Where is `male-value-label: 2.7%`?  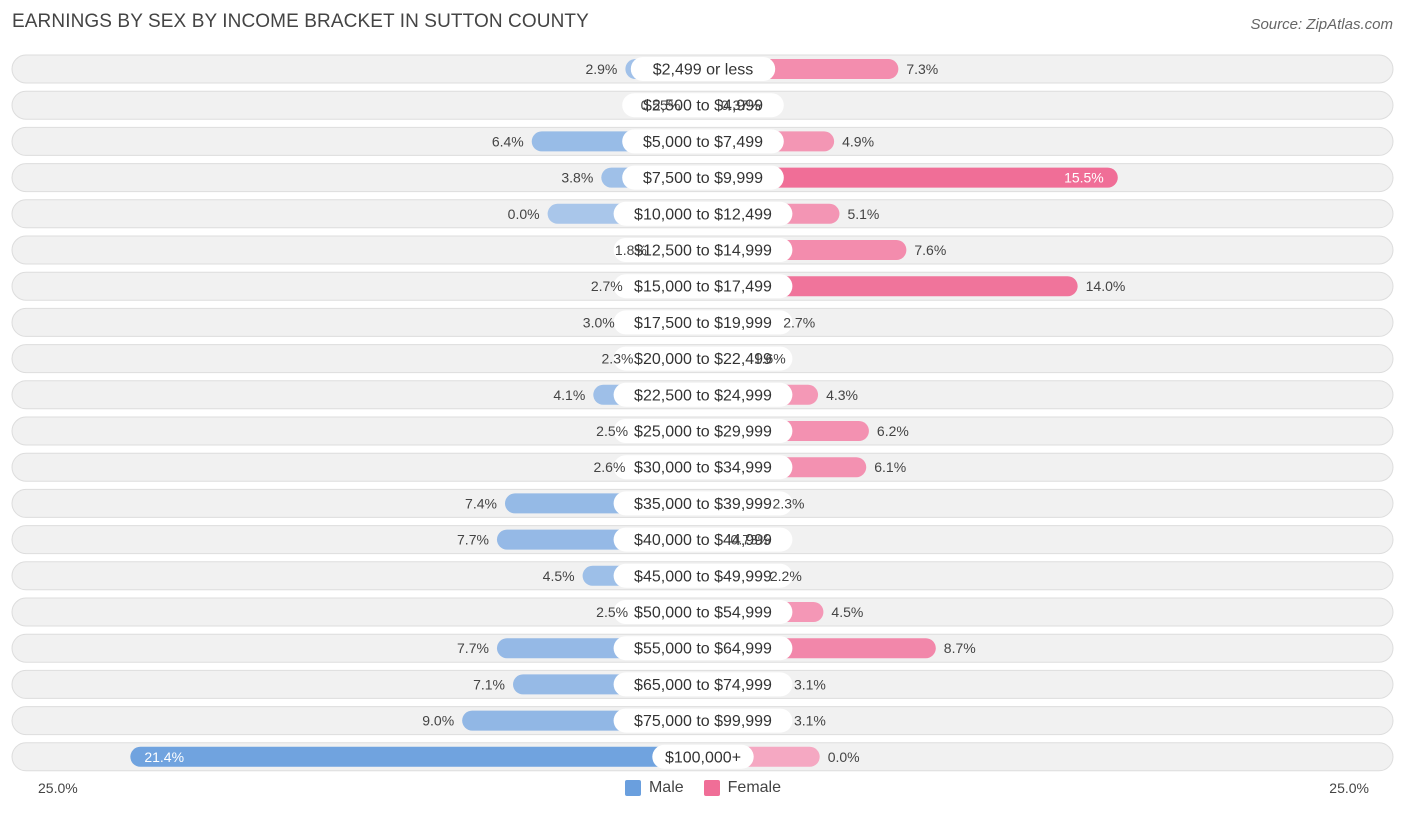 male-value-label: 2.7% is located at coordinates (607, 286).